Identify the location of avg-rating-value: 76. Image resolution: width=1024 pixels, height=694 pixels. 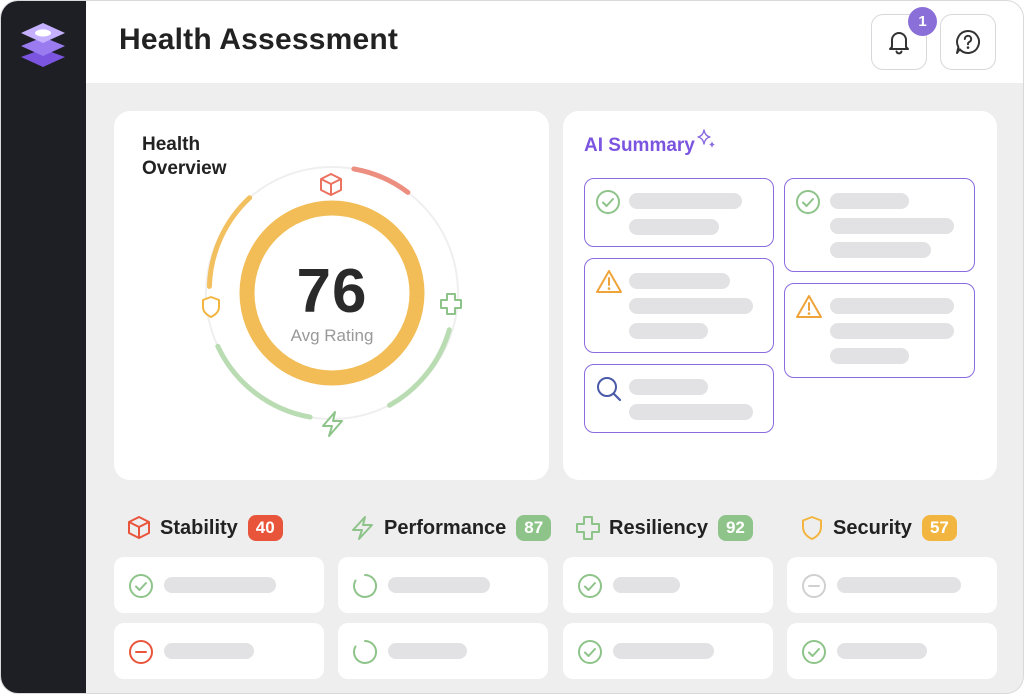
(332, 291).